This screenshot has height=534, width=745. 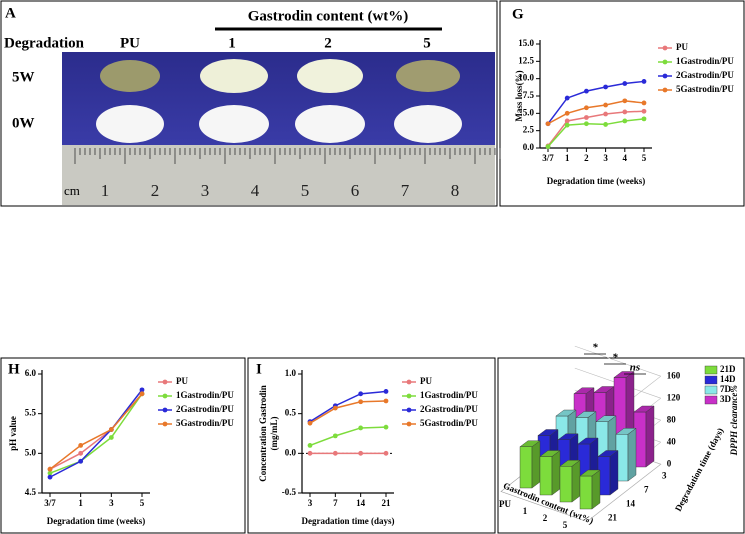 What do you see at coordinates (455, 190) in the screenshot?
I see `ruler-number: 8` at bounding box center [455, 190].